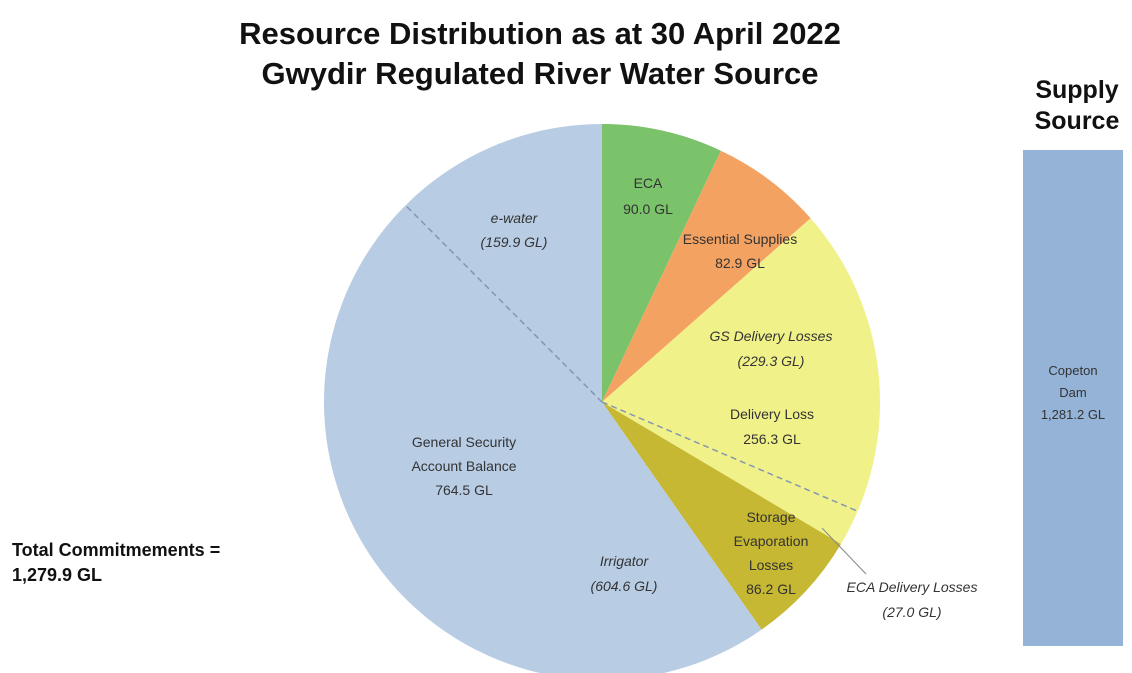 The width and height of the screenshot is (1132, 673). I want to click on total-commitments: Total Commitmements = 1,279.9 GL, so click(116, 563).